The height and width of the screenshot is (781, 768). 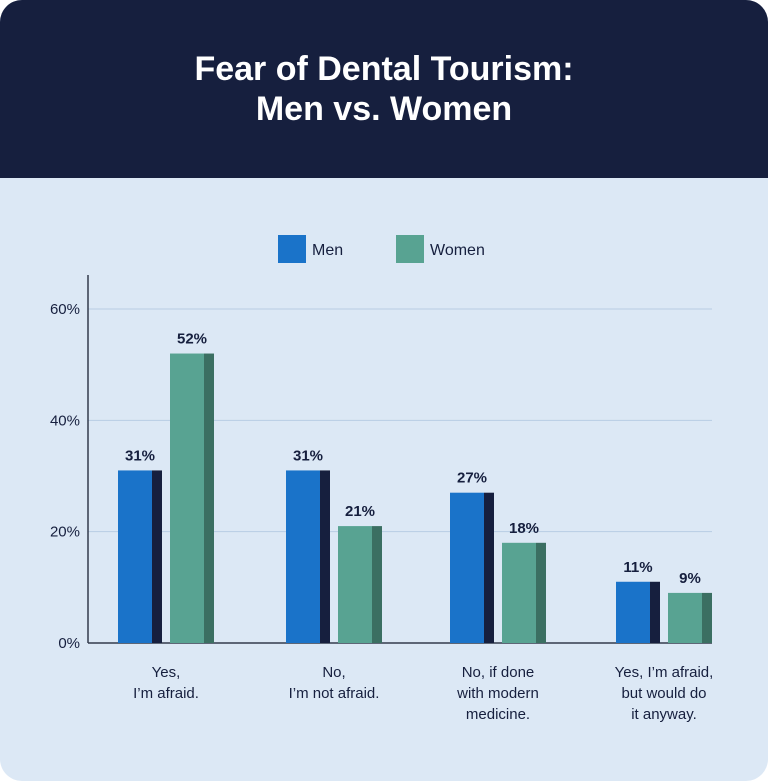 I want to click on data-label: 11%, so click(x=637, y=567).